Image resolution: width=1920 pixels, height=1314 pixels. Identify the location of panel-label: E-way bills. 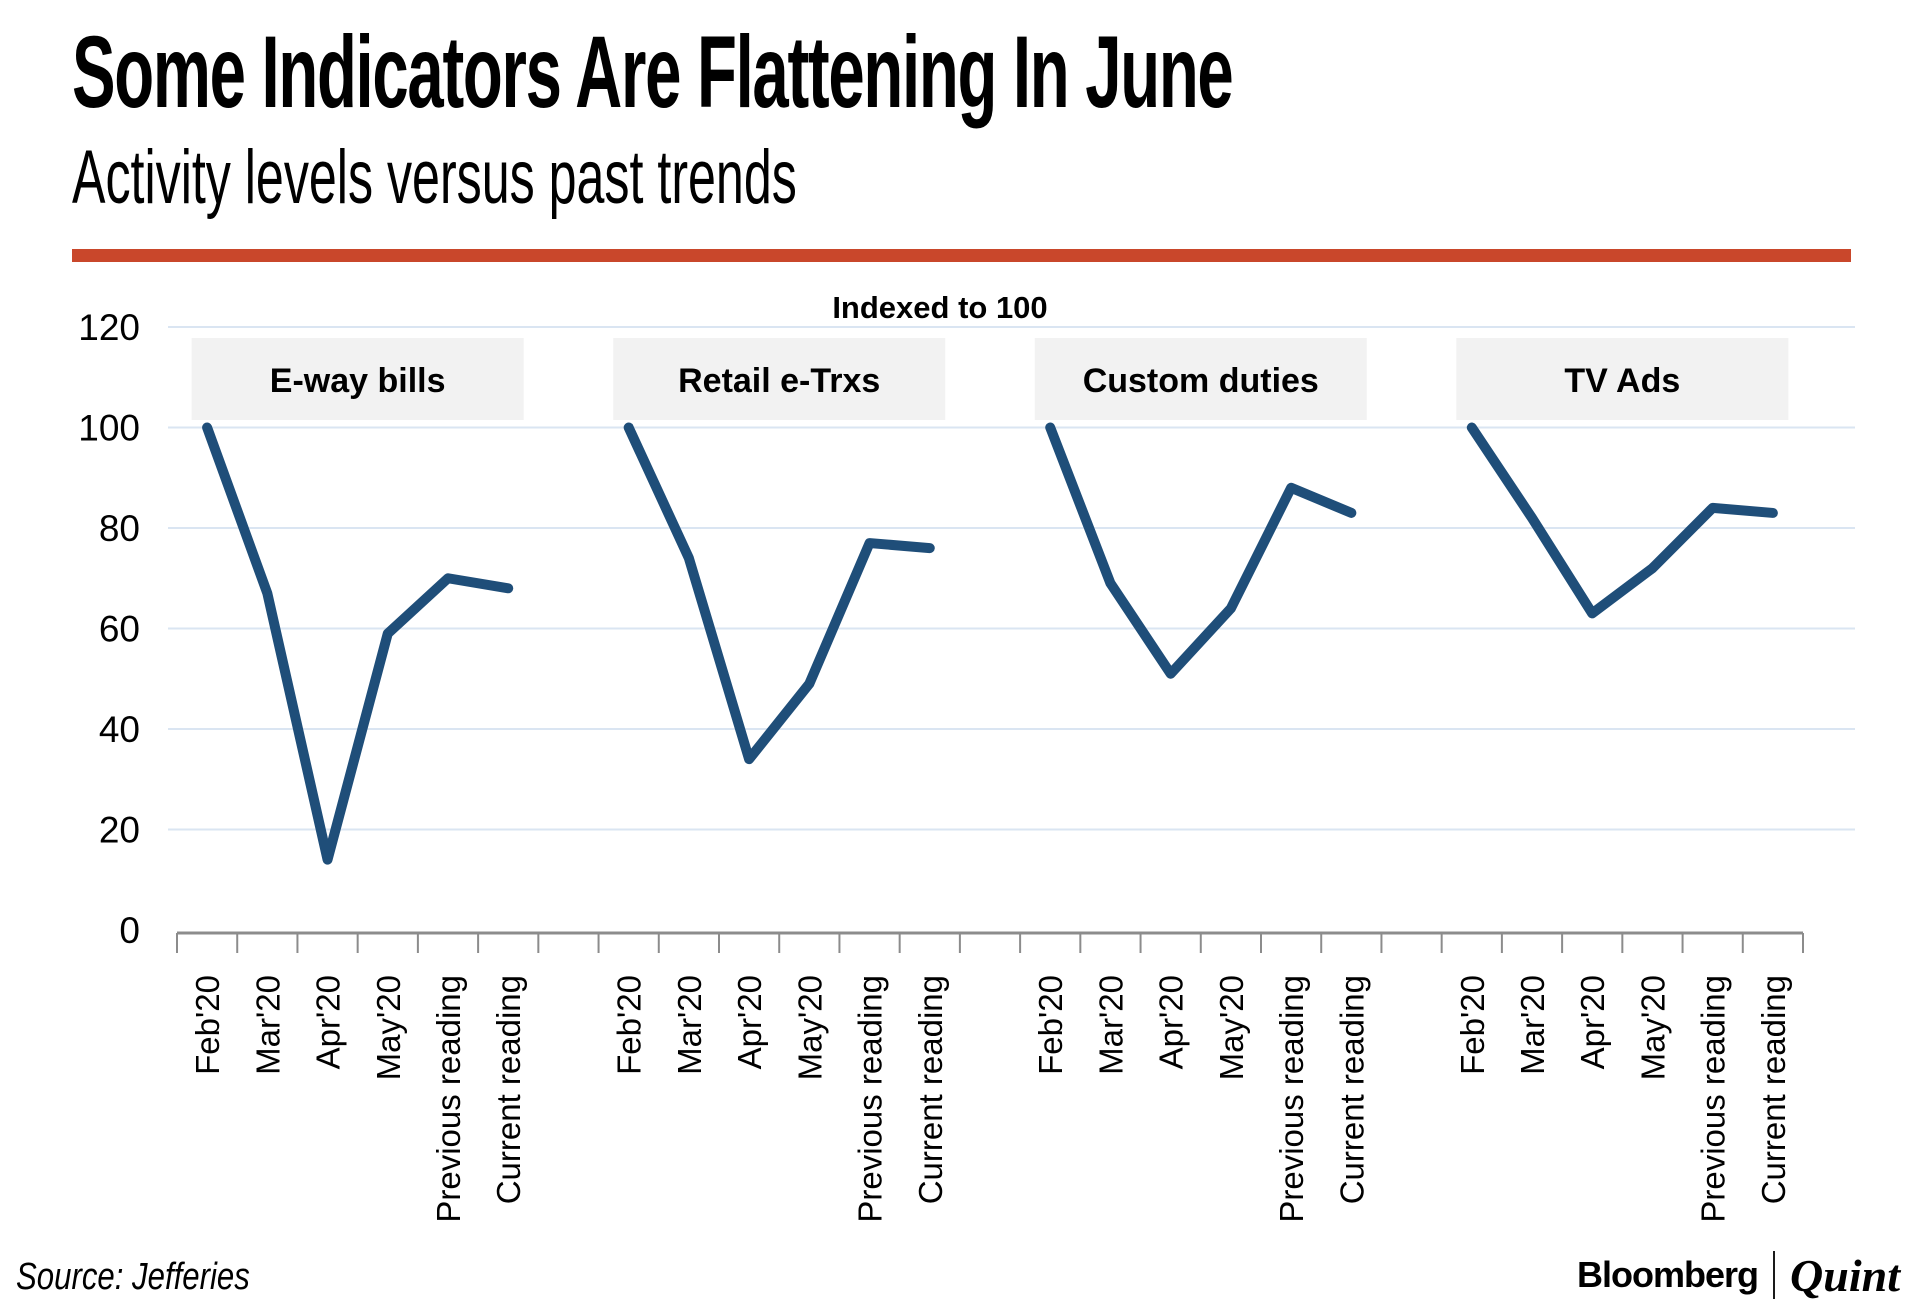
(358, 381).